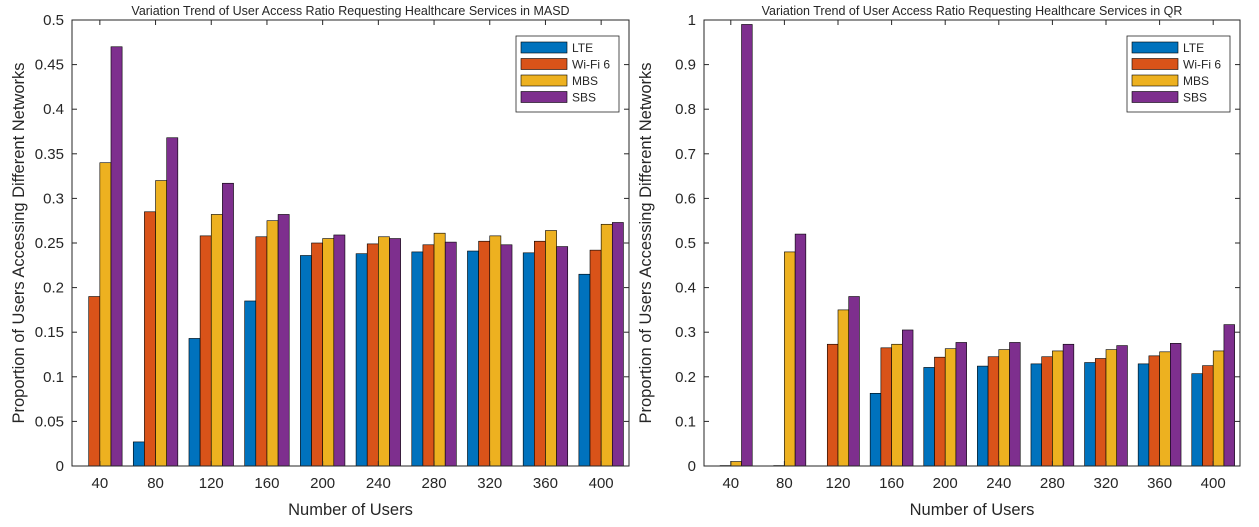 Image resolution: width=1259 pixels, height=527 pixels. I want to click on y-tick-label: 1, so click(692, 20).